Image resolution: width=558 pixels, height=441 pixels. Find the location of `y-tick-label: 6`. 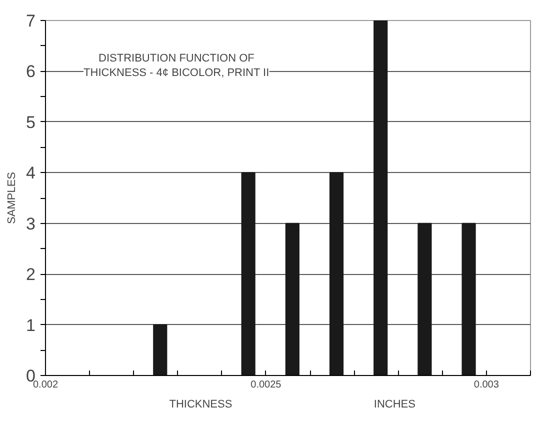

y-tick-label: 6 is located at coordinates (31, 72).